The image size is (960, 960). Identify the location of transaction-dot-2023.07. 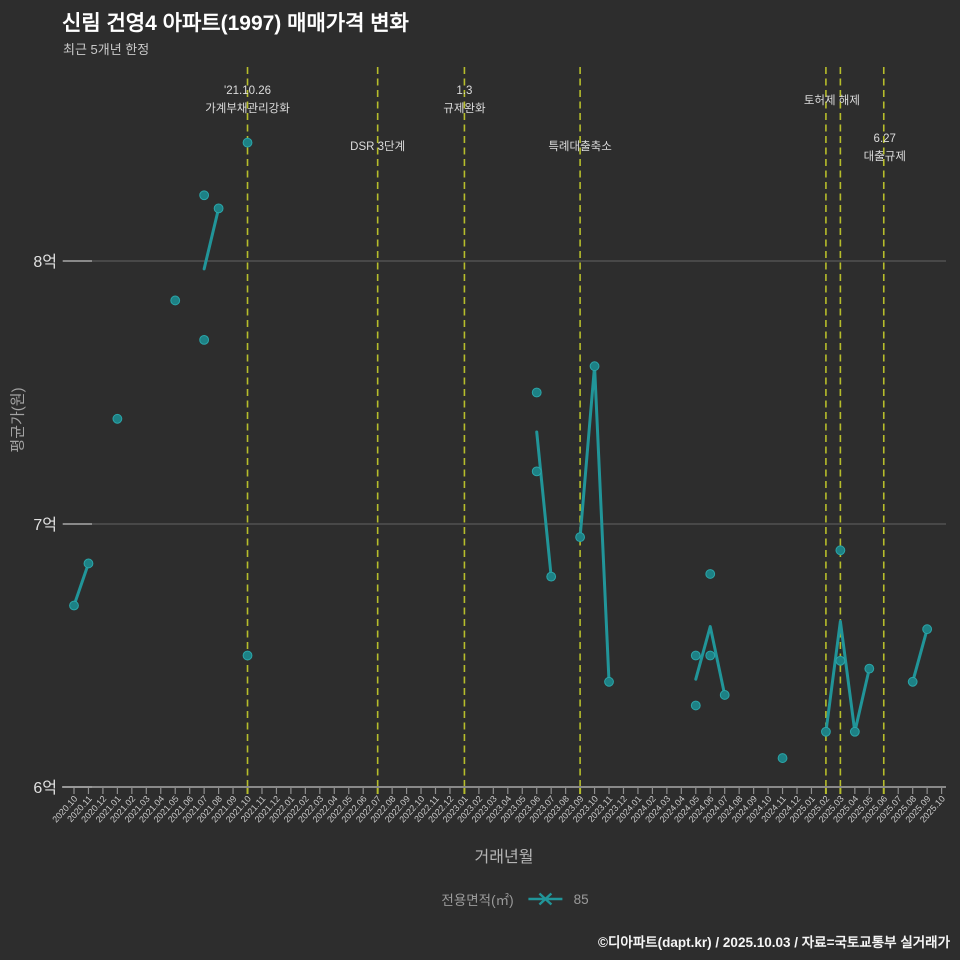
(551, 576).